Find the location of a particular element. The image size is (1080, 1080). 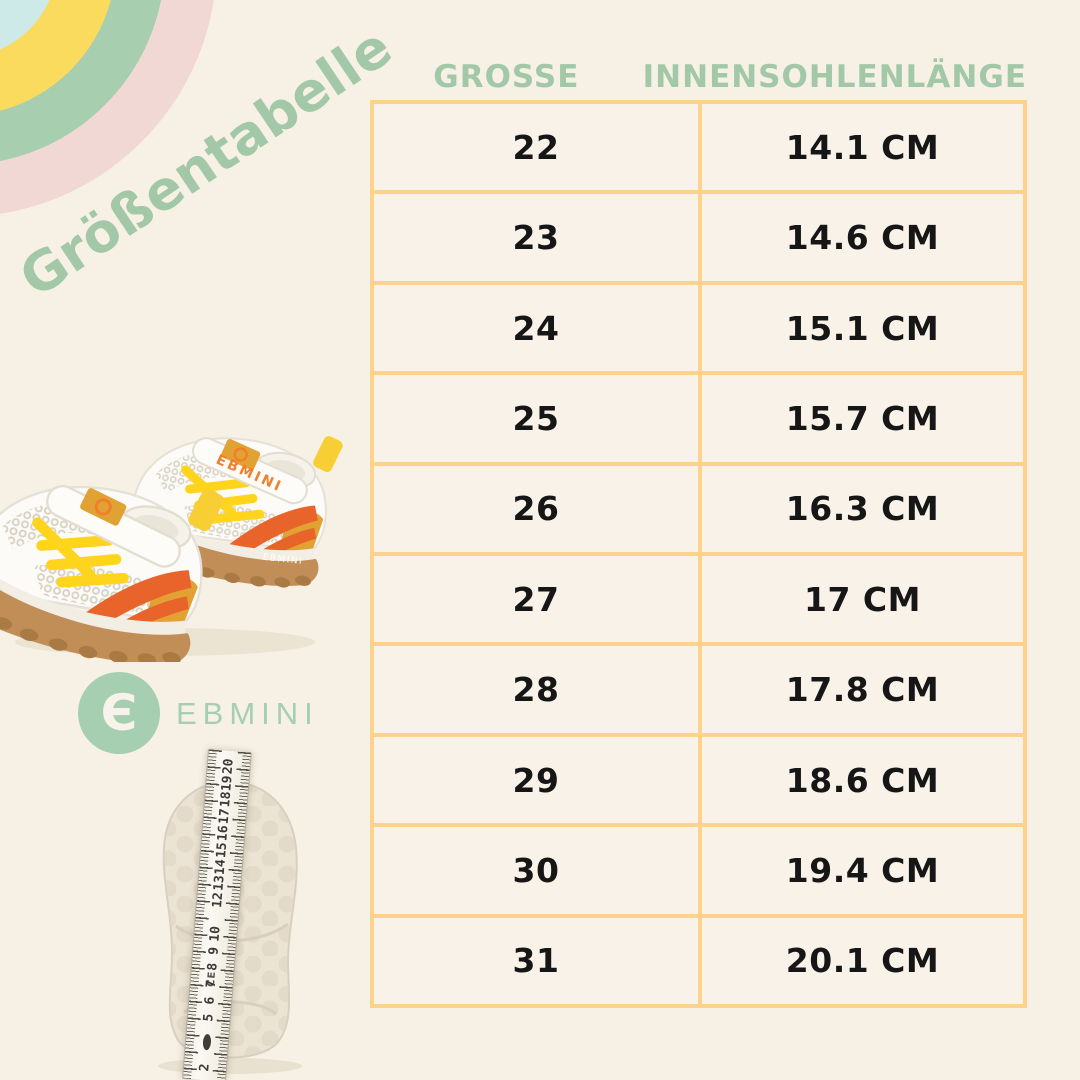

ruler-number: 18 is located at coordinates (226, 800).